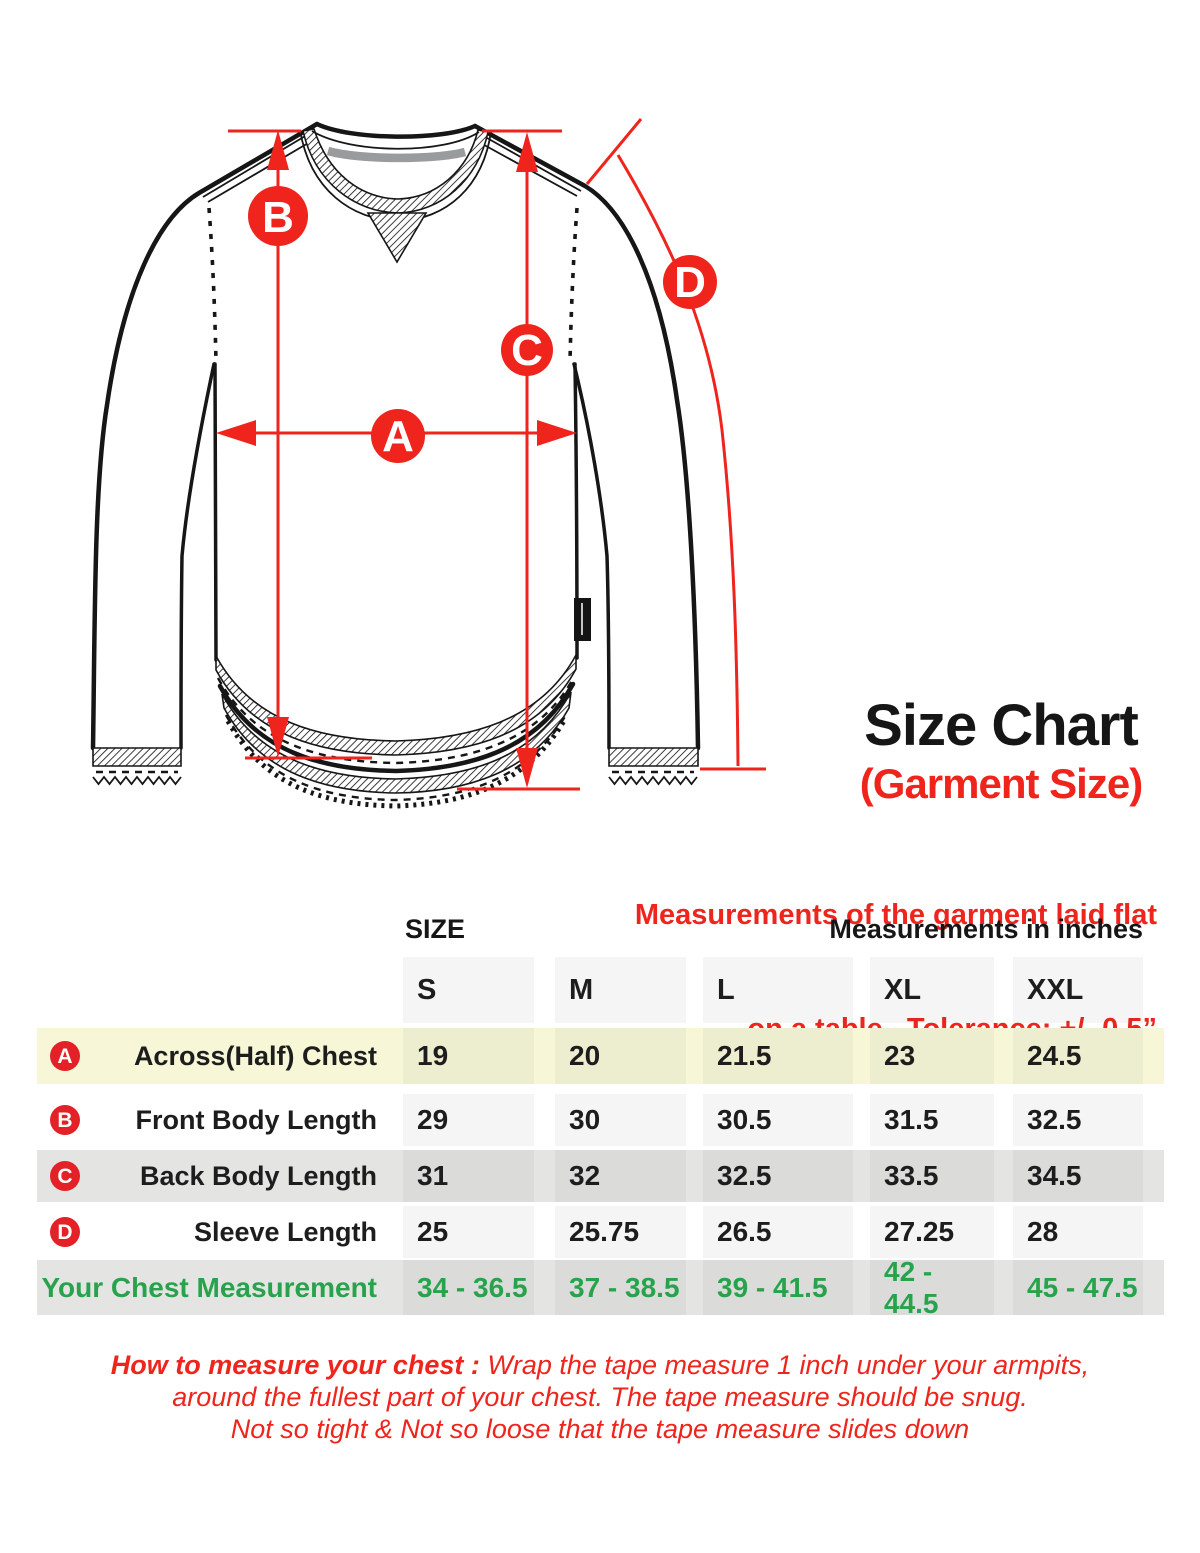  I want to click on value-cell-s: 29, so click(468, 1120).